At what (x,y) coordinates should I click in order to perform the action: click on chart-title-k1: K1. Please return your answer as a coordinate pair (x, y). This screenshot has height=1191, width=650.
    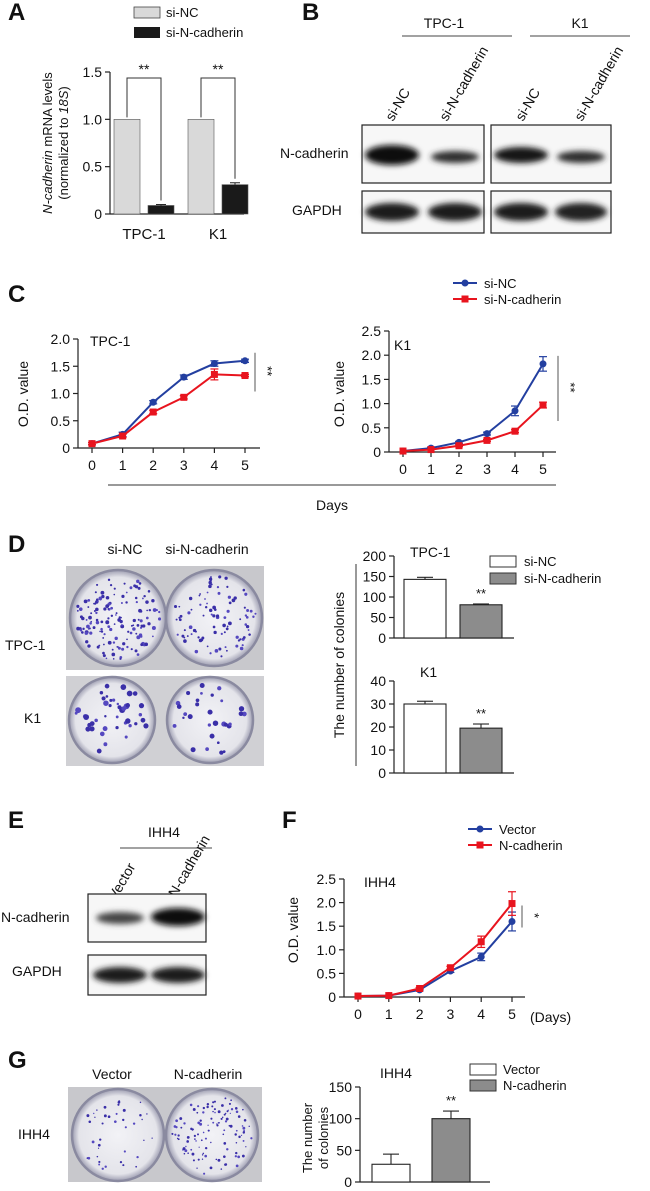
    Looking at the image, I should click on (402, 345).